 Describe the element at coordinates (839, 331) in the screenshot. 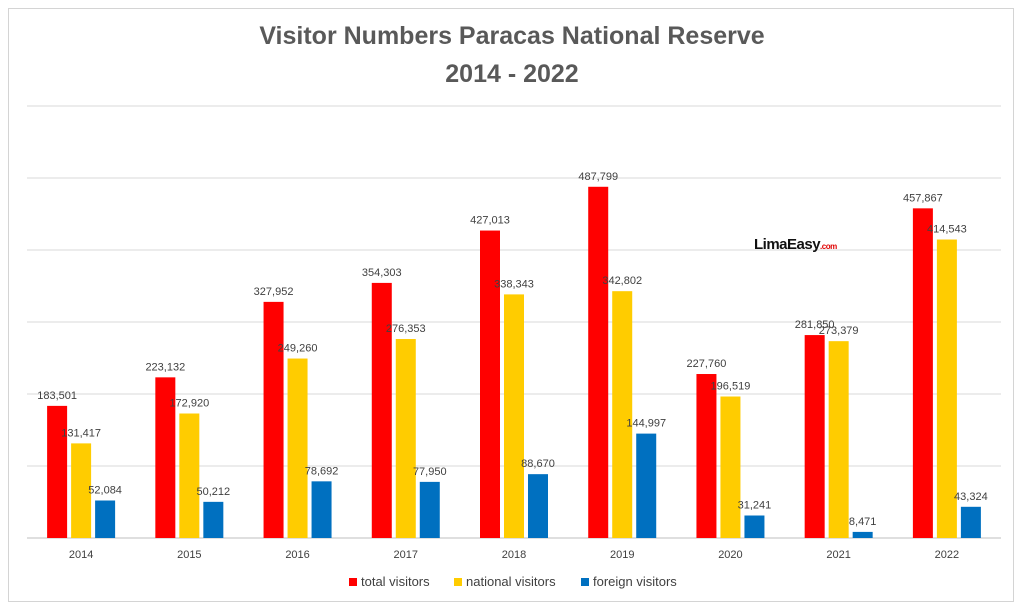

I see `data-label-national-visitors-2021: 273,379` at that location.